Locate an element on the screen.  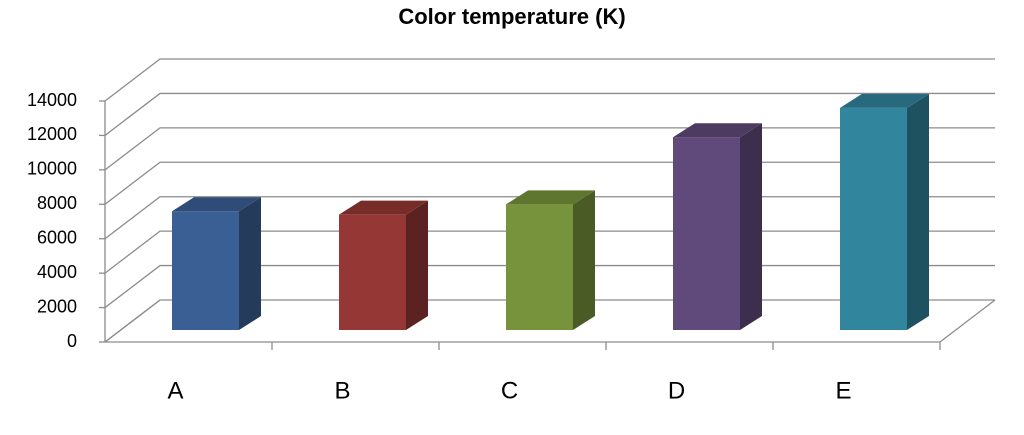
x-tick-label: D is located at coordinates (676, 390).